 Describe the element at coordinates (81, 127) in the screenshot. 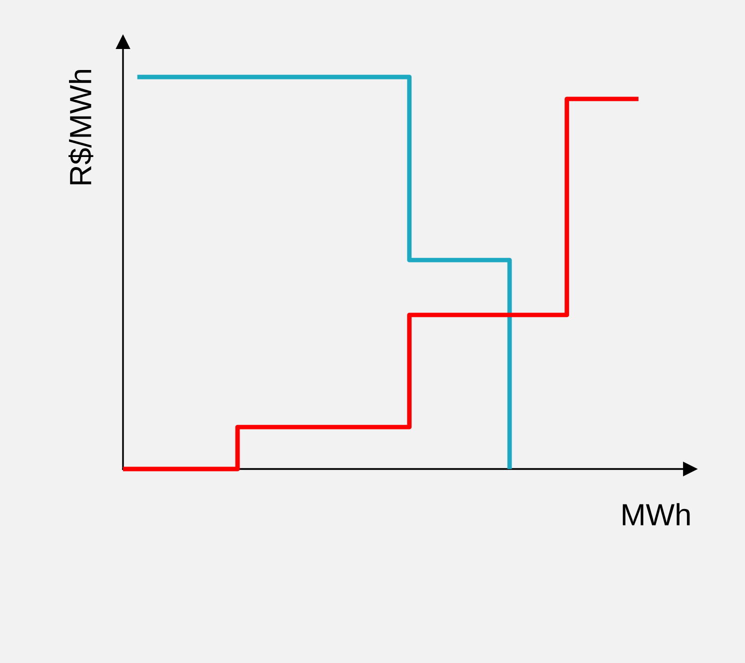

I see `y-axis-title: R$/MWh` at that location.